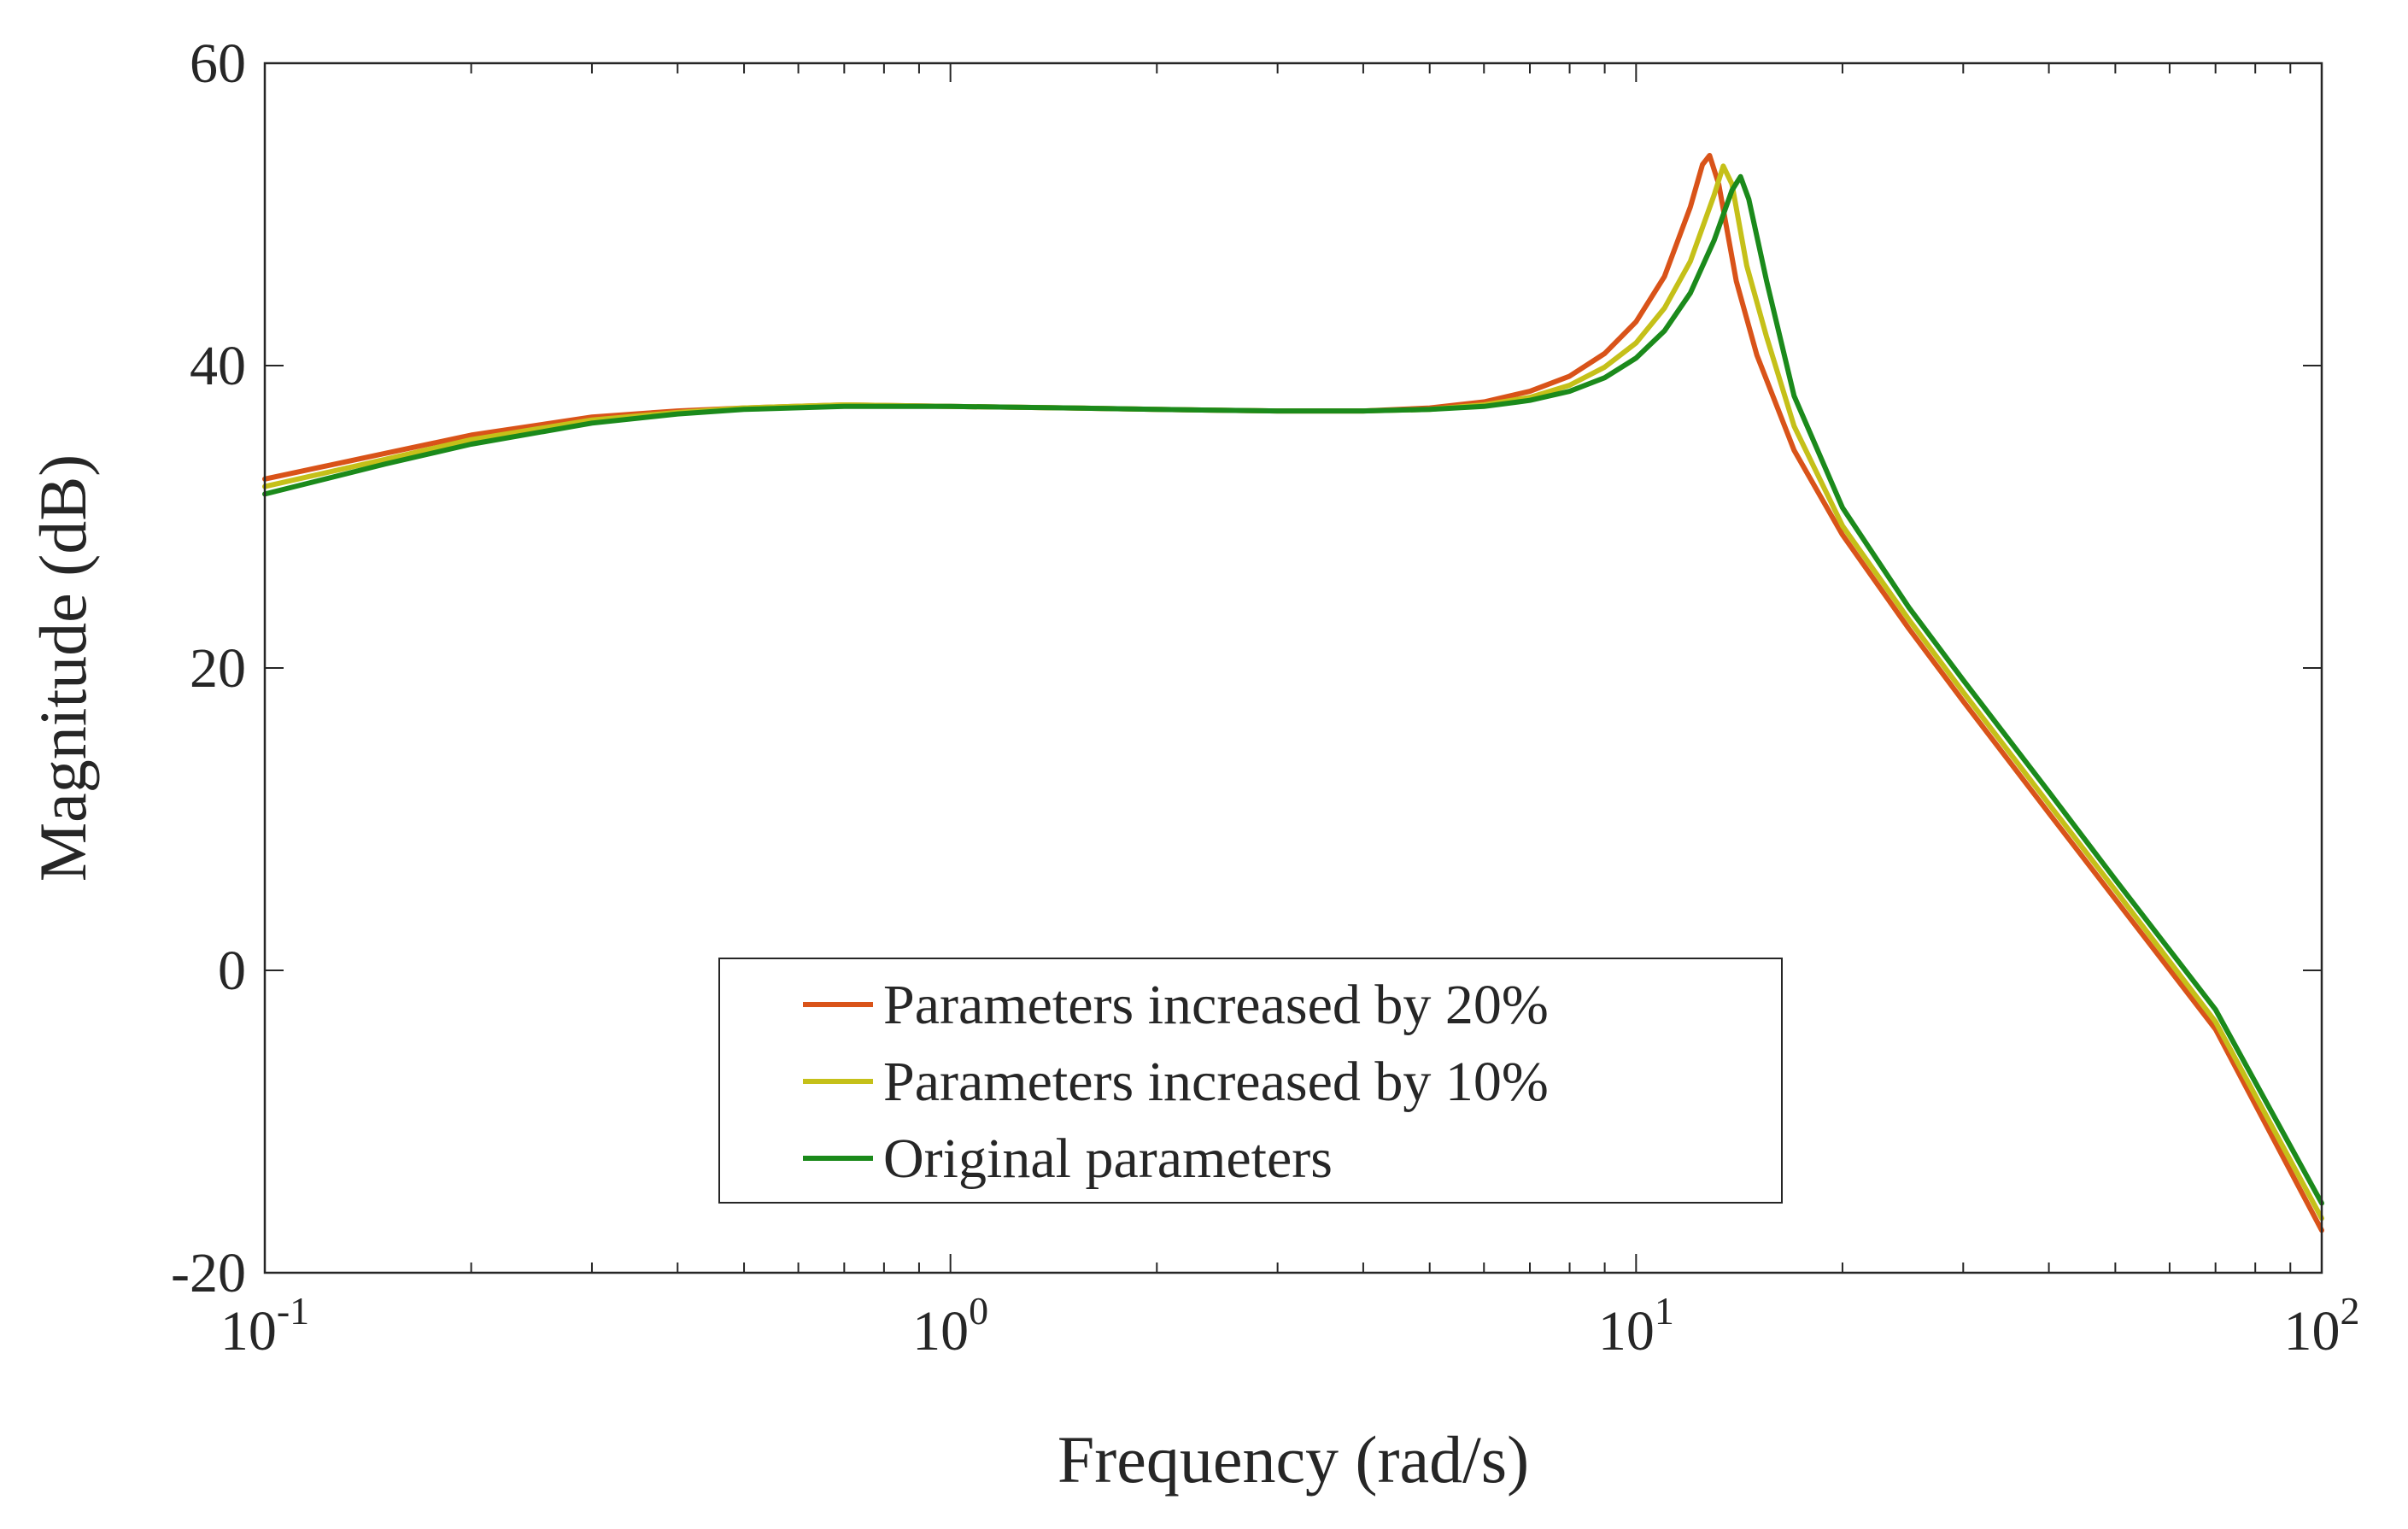  Describe the element at coordinates (2322, 1325) in the screenshot. I see `x-tick-label: 10²` at that location.